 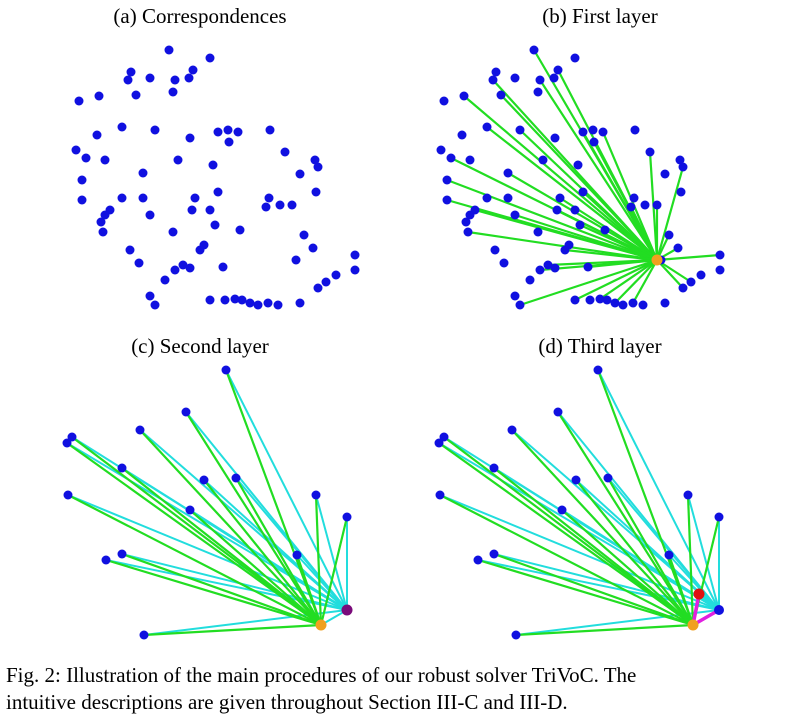 What do you see at coordinates (693, 625) in the screenshot?
I see `panel-d-anchor-main` at bounding box center [693, 625].